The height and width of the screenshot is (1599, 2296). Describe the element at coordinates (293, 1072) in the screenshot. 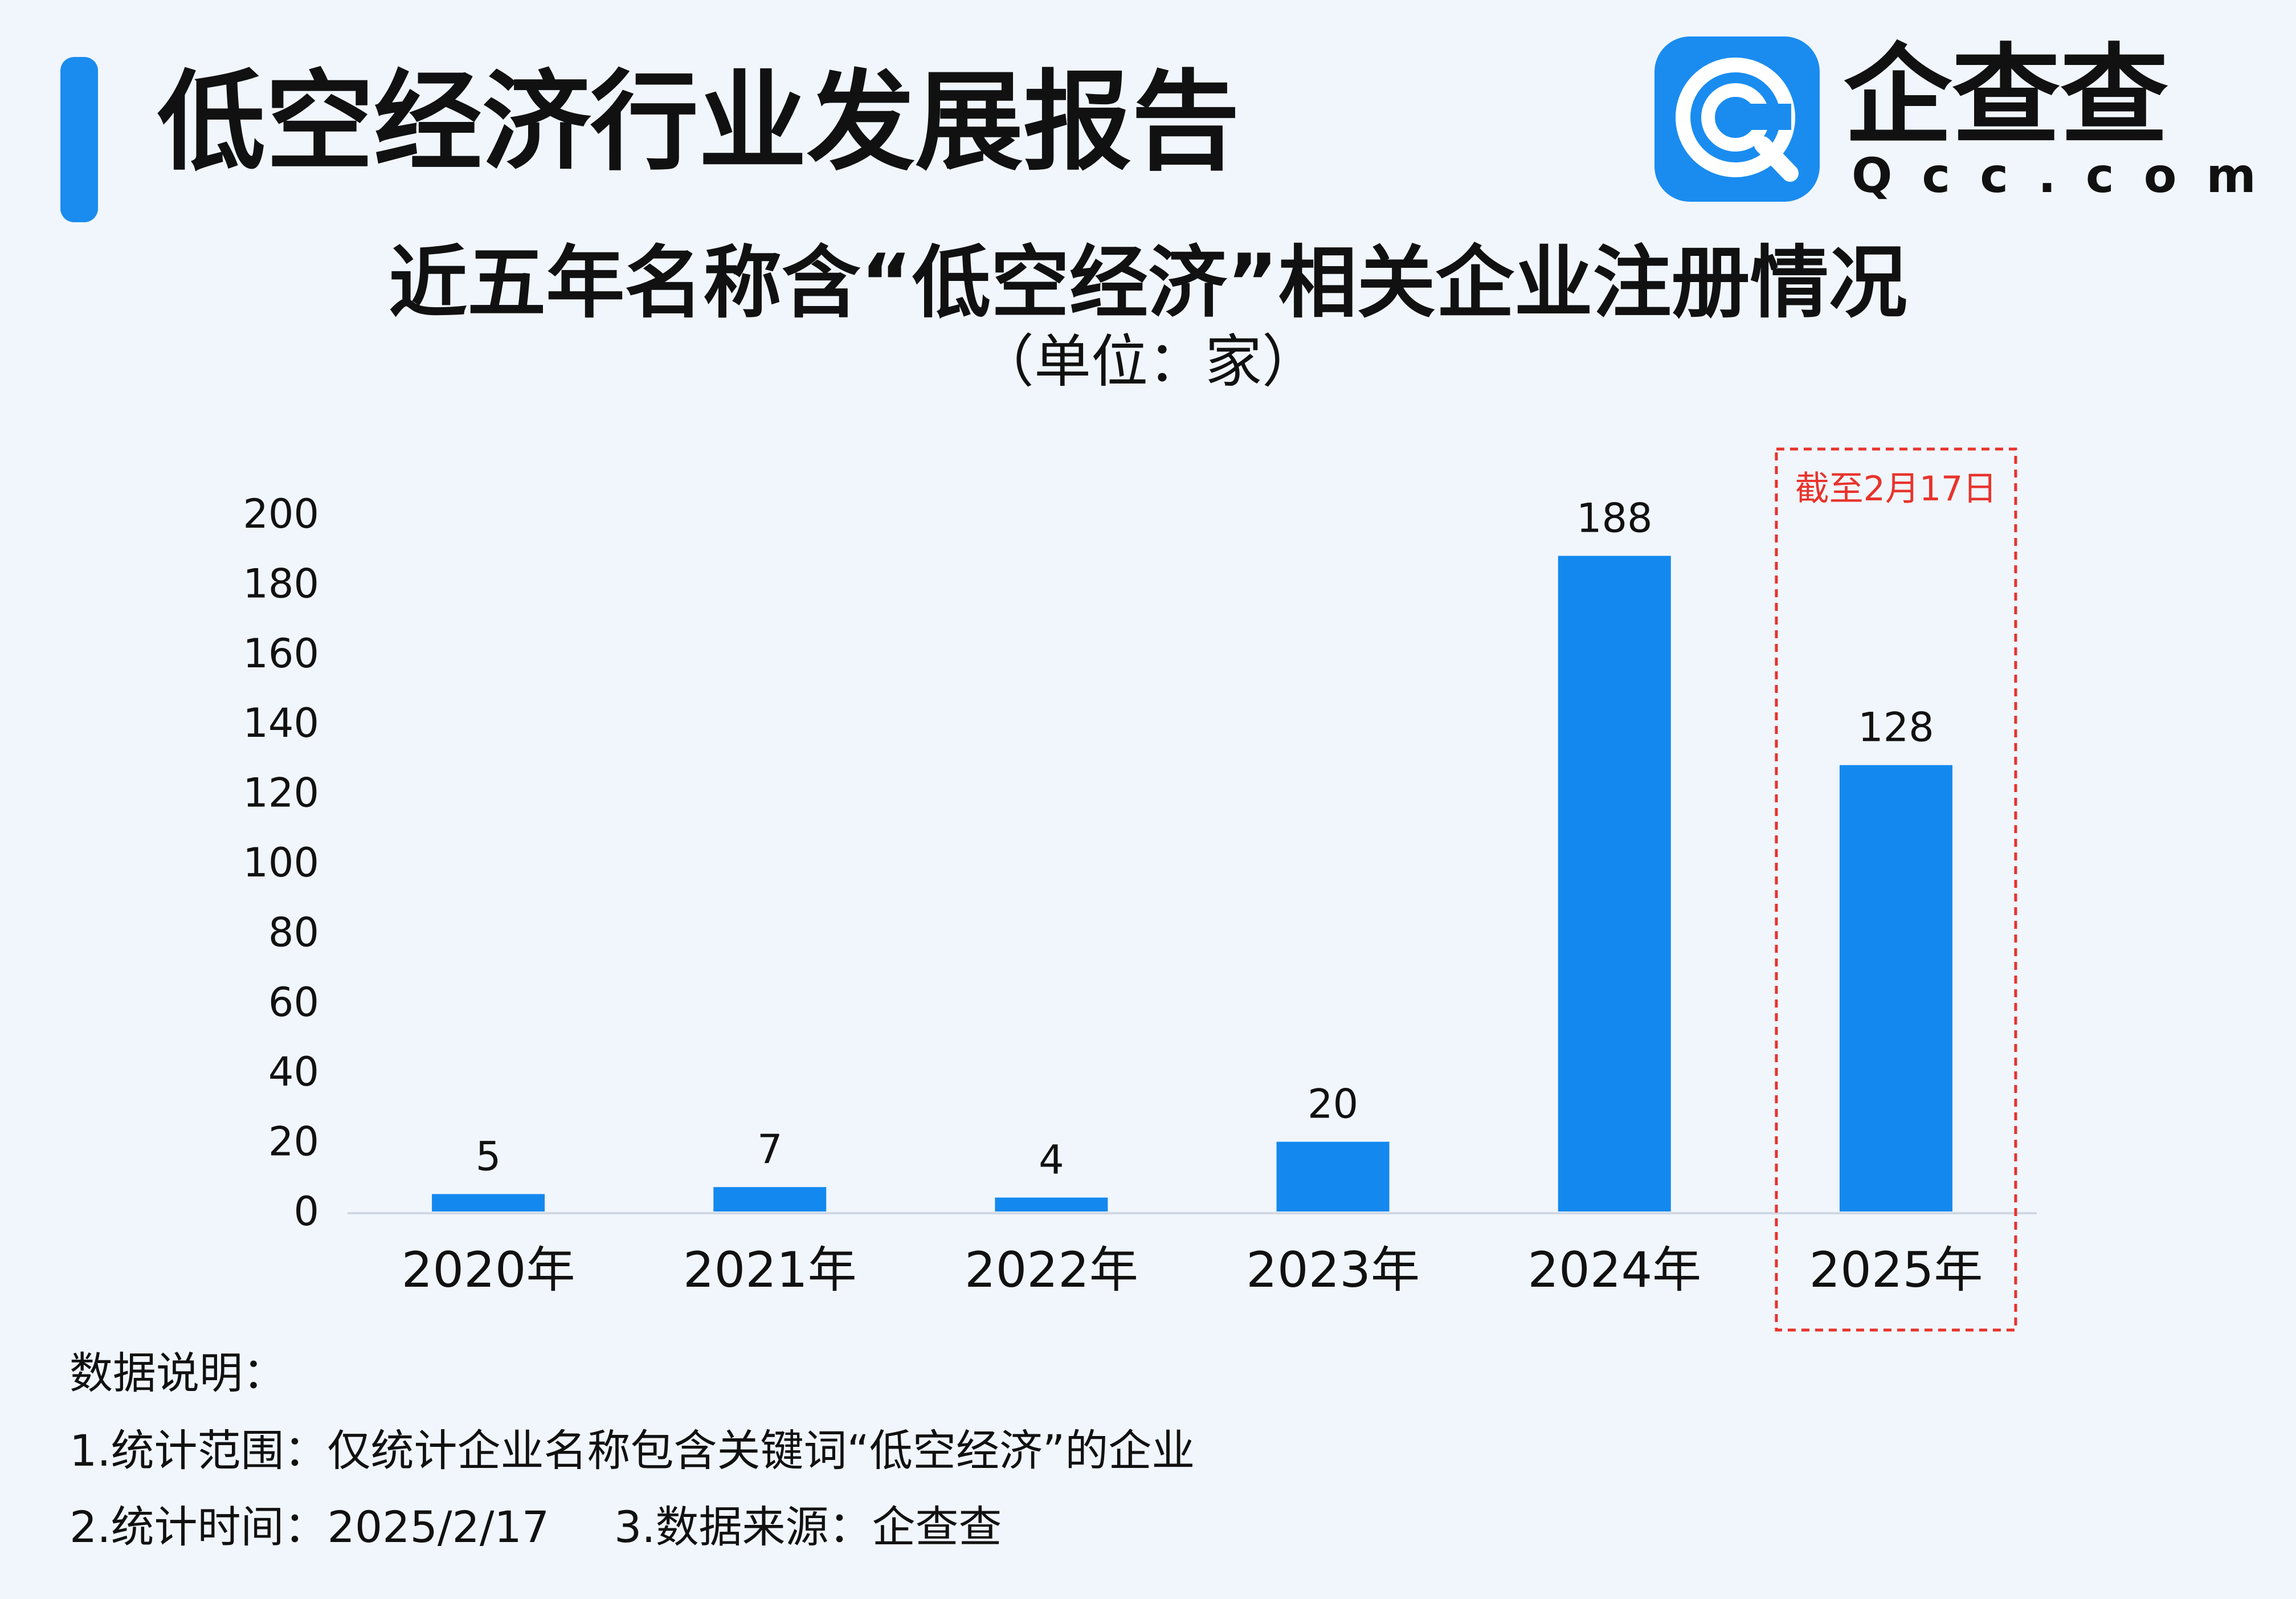

I see `y-tick-label: 40` at that location.